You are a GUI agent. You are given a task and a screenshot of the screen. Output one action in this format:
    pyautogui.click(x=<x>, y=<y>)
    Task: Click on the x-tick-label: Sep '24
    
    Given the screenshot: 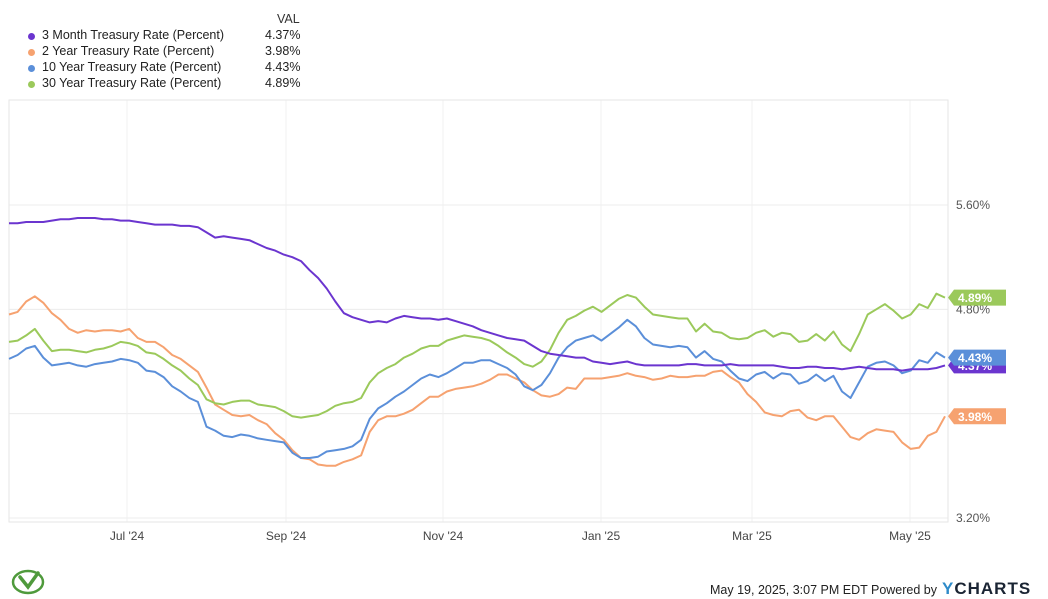 What is the action you would take?
    pyautogui.click(x=286, y=536)
    